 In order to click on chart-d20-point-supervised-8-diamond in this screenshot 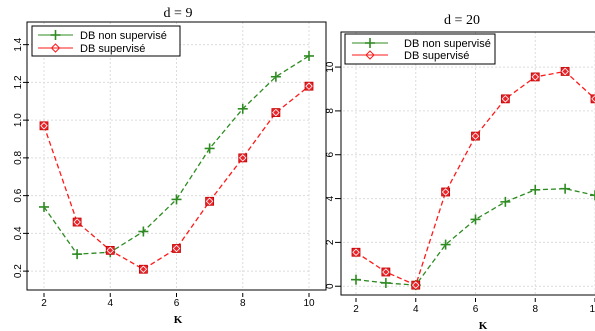, I will do `click(593, 99)`.